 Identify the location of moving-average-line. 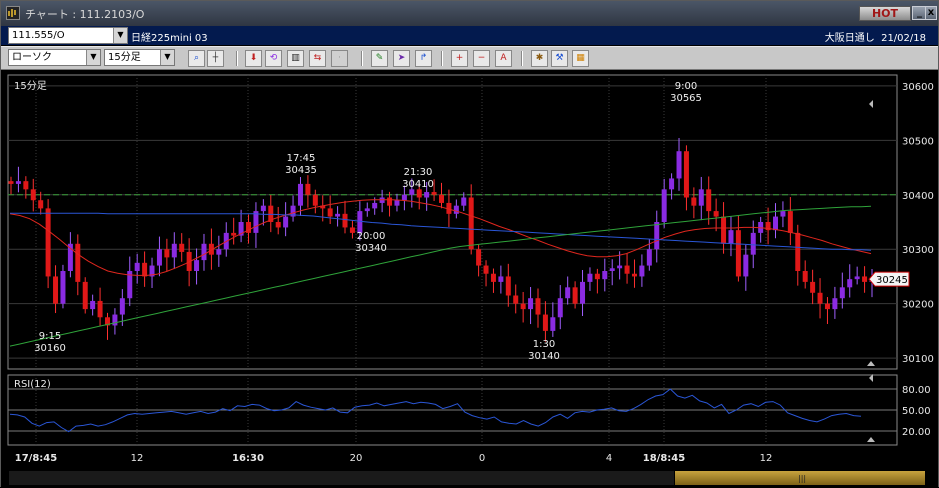
(440, 237).